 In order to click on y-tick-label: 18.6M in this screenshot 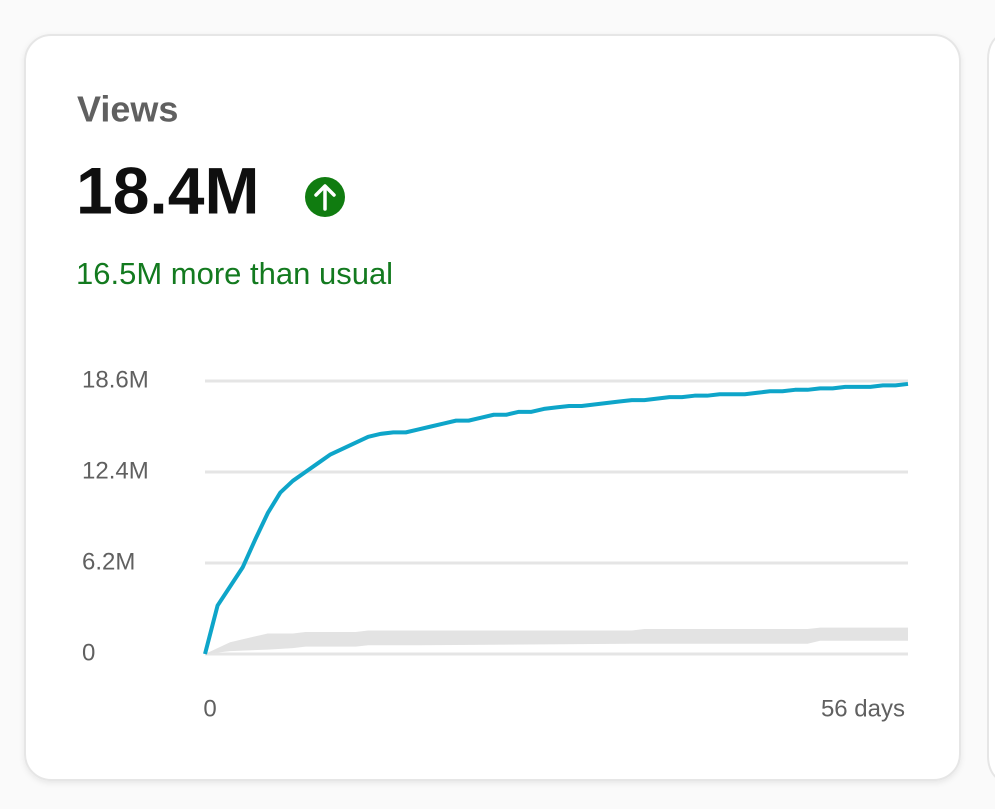, I will do `click(115, 379)`.